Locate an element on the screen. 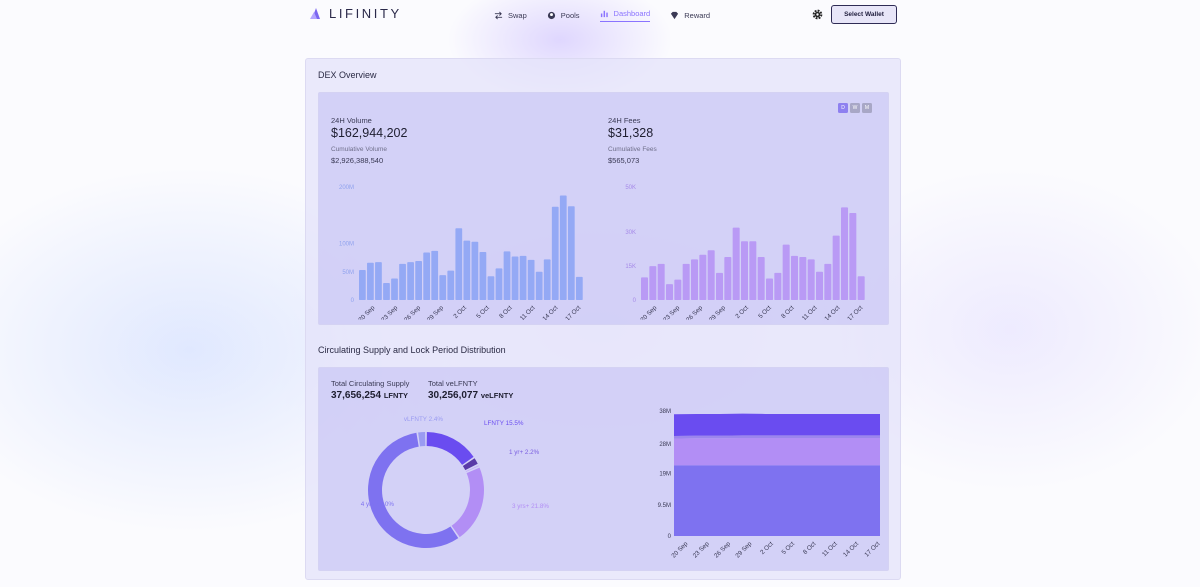 This screenshot has height=587, width=1200. volume-x-tick: 26 Sep is located at coordinates (412, 312).